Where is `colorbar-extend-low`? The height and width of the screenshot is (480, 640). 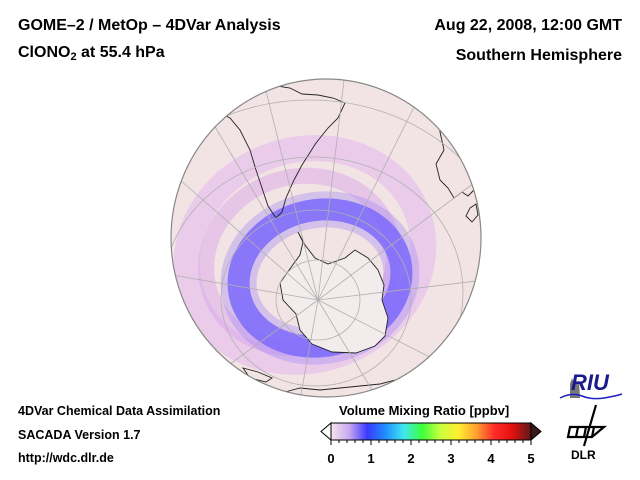
colorbar-extend-low is located at coordinates (326, 431).